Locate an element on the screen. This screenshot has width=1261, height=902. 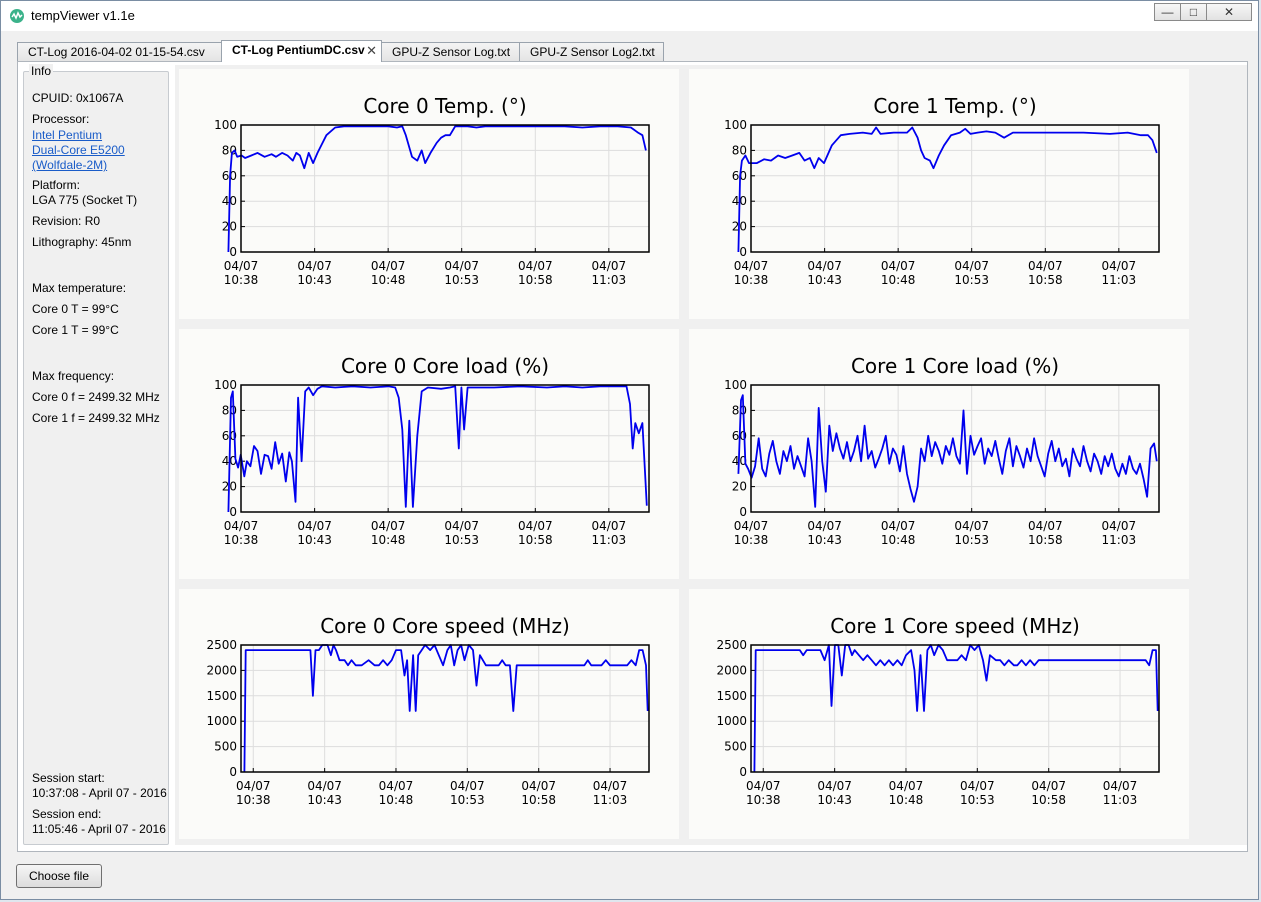
y-tick-label: 2000 is located at coordinates (221, 670).